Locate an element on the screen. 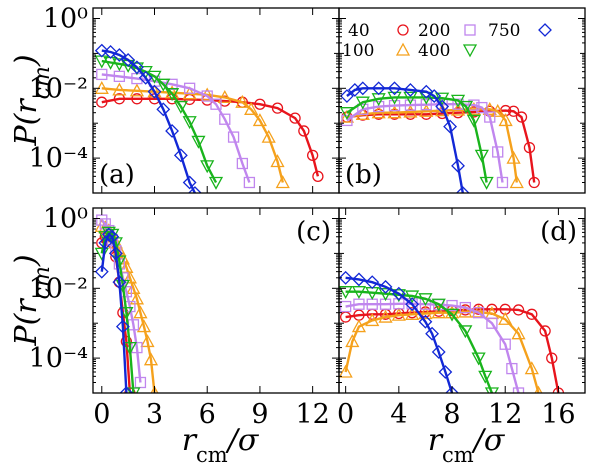 The width and height of the screenshot is (615, 464). x-tick-label: 3 is located at coordinates (154, 414).